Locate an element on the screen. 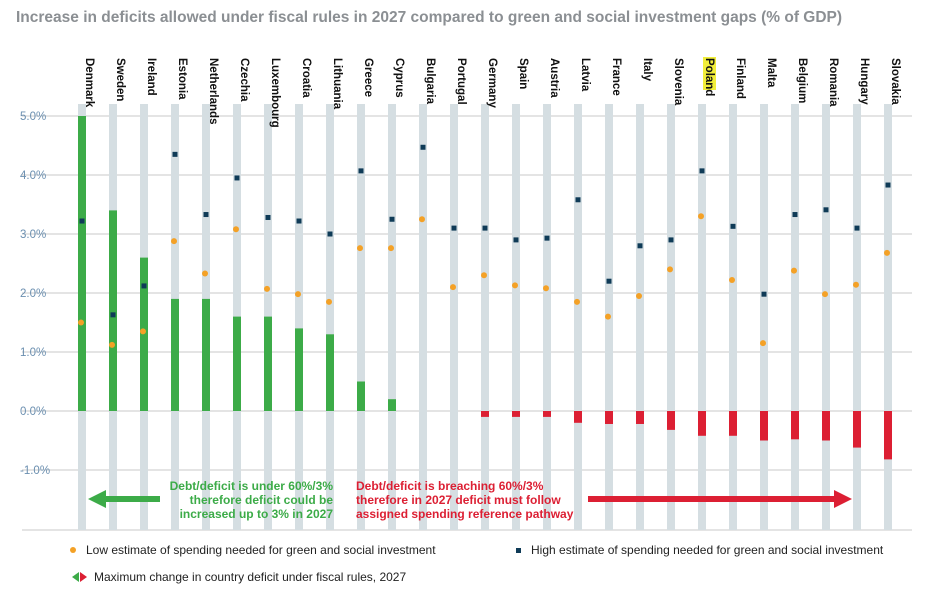  y-tick-label: 0.0% is located at coordinates (33, 412).